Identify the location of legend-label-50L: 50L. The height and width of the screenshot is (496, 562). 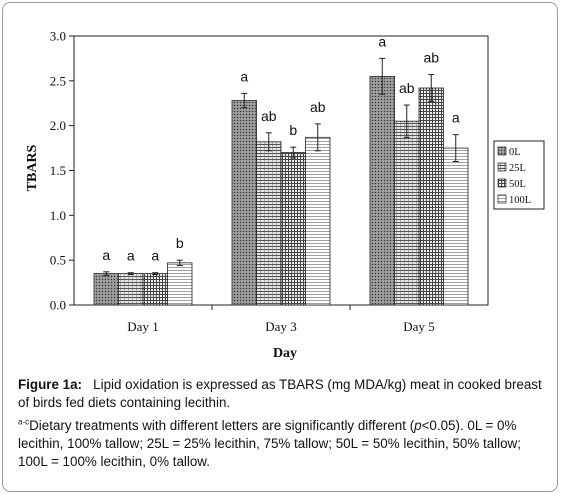
(517, 184).